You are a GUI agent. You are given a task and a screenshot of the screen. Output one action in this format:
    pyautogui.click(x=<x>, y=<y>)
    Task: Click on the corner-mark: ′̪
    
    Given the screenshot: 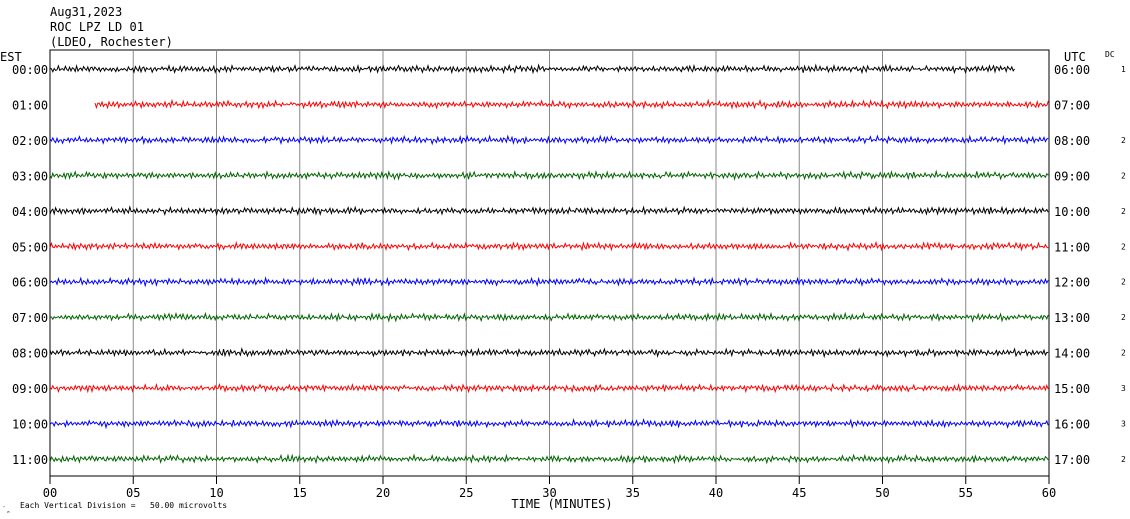 What is the action you would take?
    pyautogui.click(x=6, y=509)
    